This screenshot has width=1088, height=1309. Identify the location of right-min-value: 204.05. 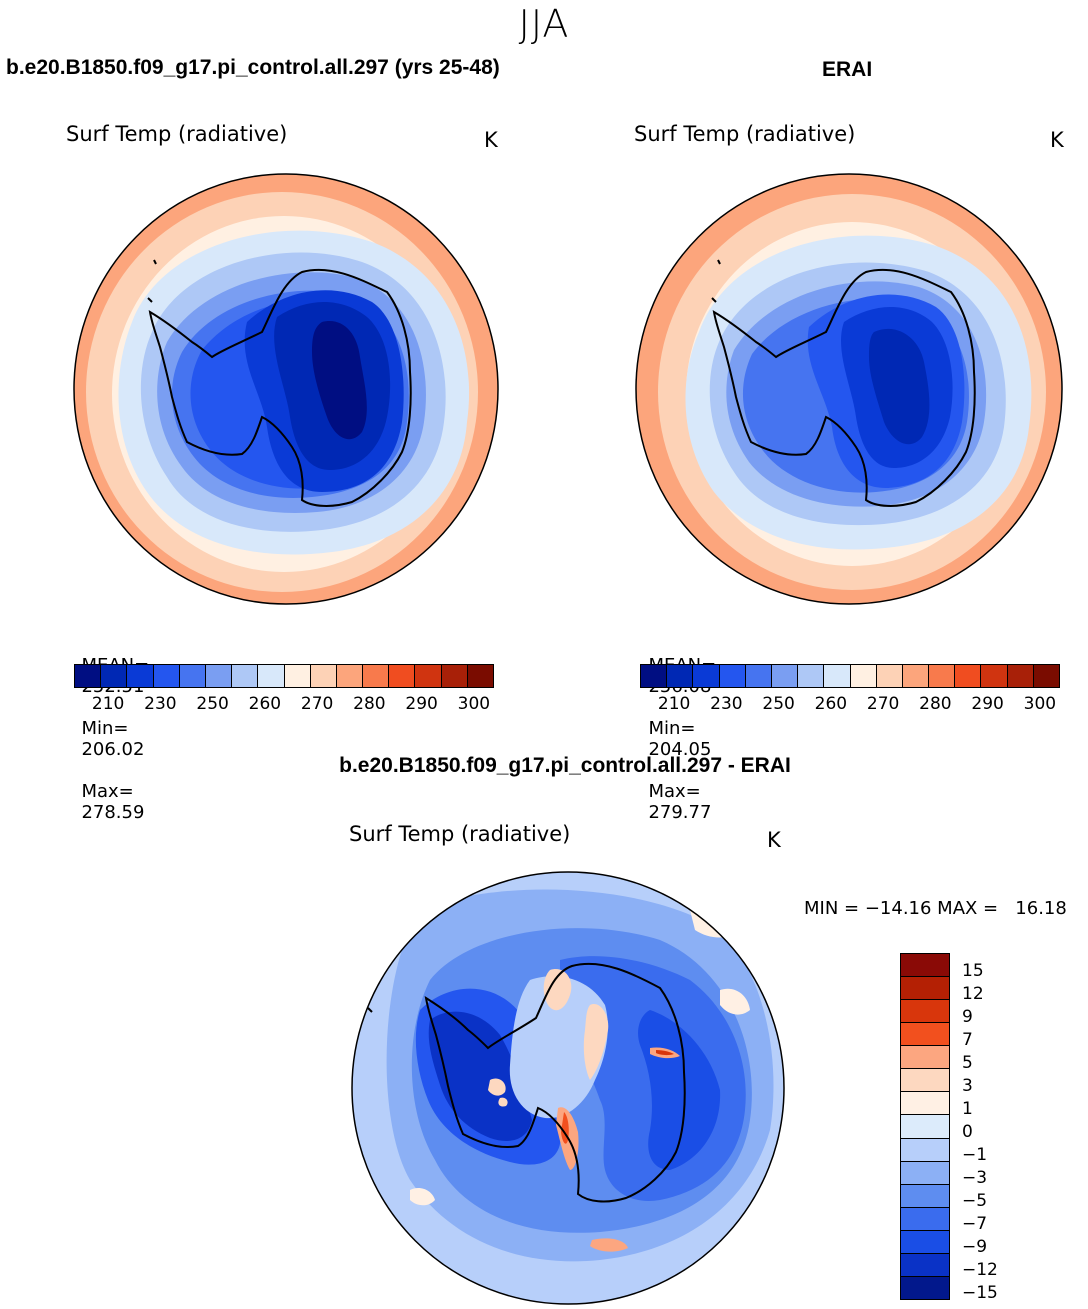
(680, 749).